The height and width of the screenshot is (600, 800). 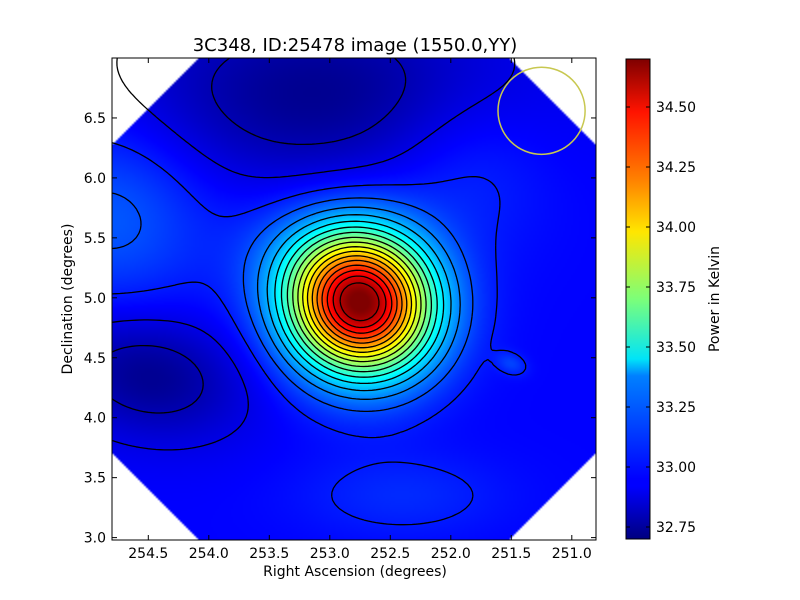 What do you see at coordinates (676, 108) in the screenshot?
I see `colorbar-tick-label: 34.50` at bounding box center [676, 108].